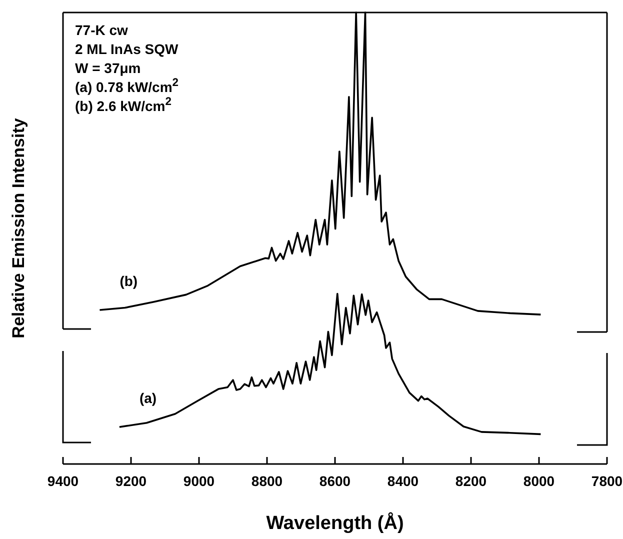  What do you see at coordinates (148, 398) in the screenshot?
I see `series-label: (a)` at bounding box center [148, 398].